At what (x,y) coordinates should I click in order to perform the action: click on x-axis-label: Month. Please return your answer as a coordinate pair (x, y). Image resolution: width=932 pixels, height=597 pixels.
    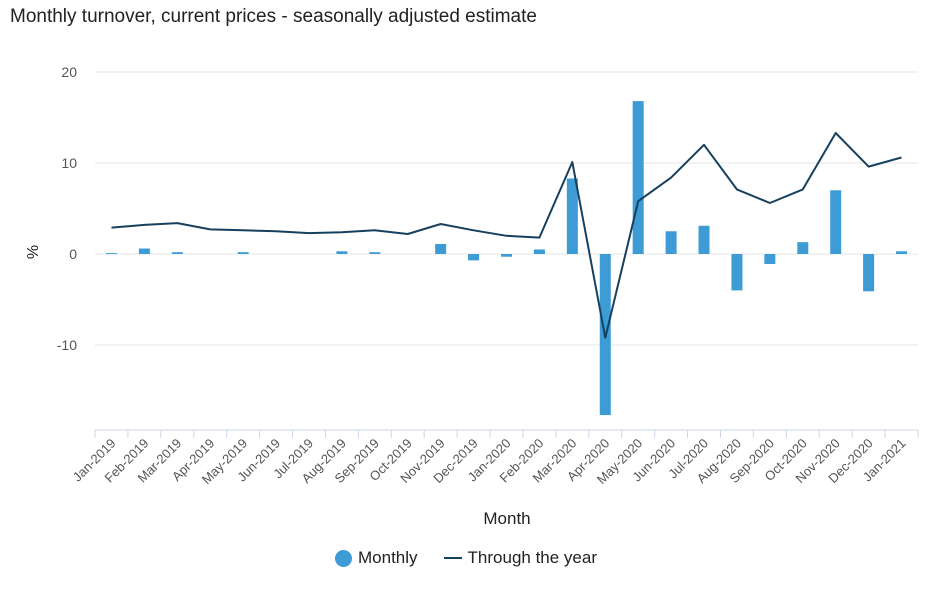
    Looking at the image, I should click on (506, 518).